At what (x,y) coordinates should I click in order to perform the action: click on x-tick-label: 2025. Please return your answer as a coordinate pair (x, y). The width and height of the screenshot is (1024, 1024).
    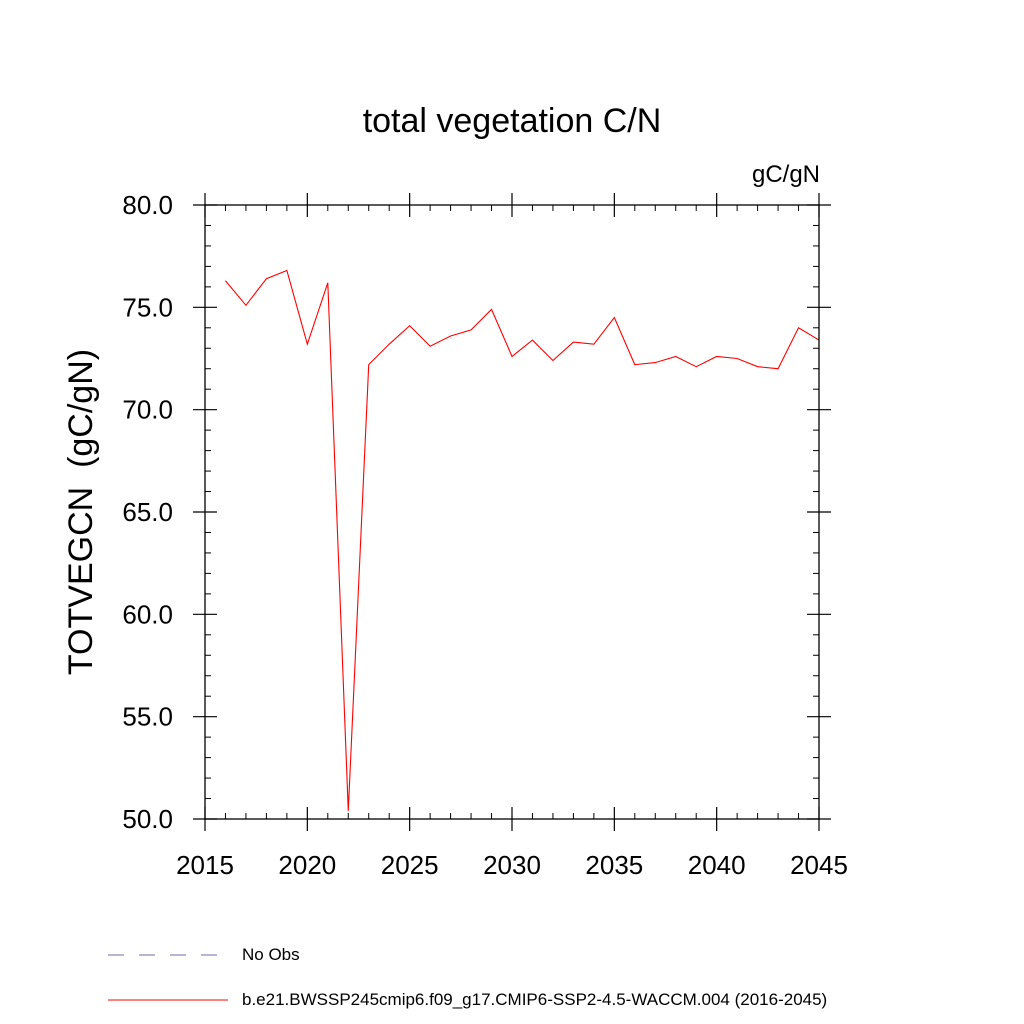
    Looking at the image, I should click on (410, 865).